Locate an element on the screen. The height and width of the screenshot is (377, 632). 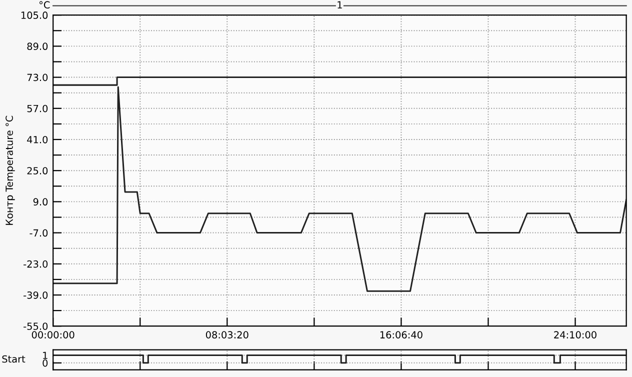
y-tick-label: 0 is located at coordinates (45, 363).